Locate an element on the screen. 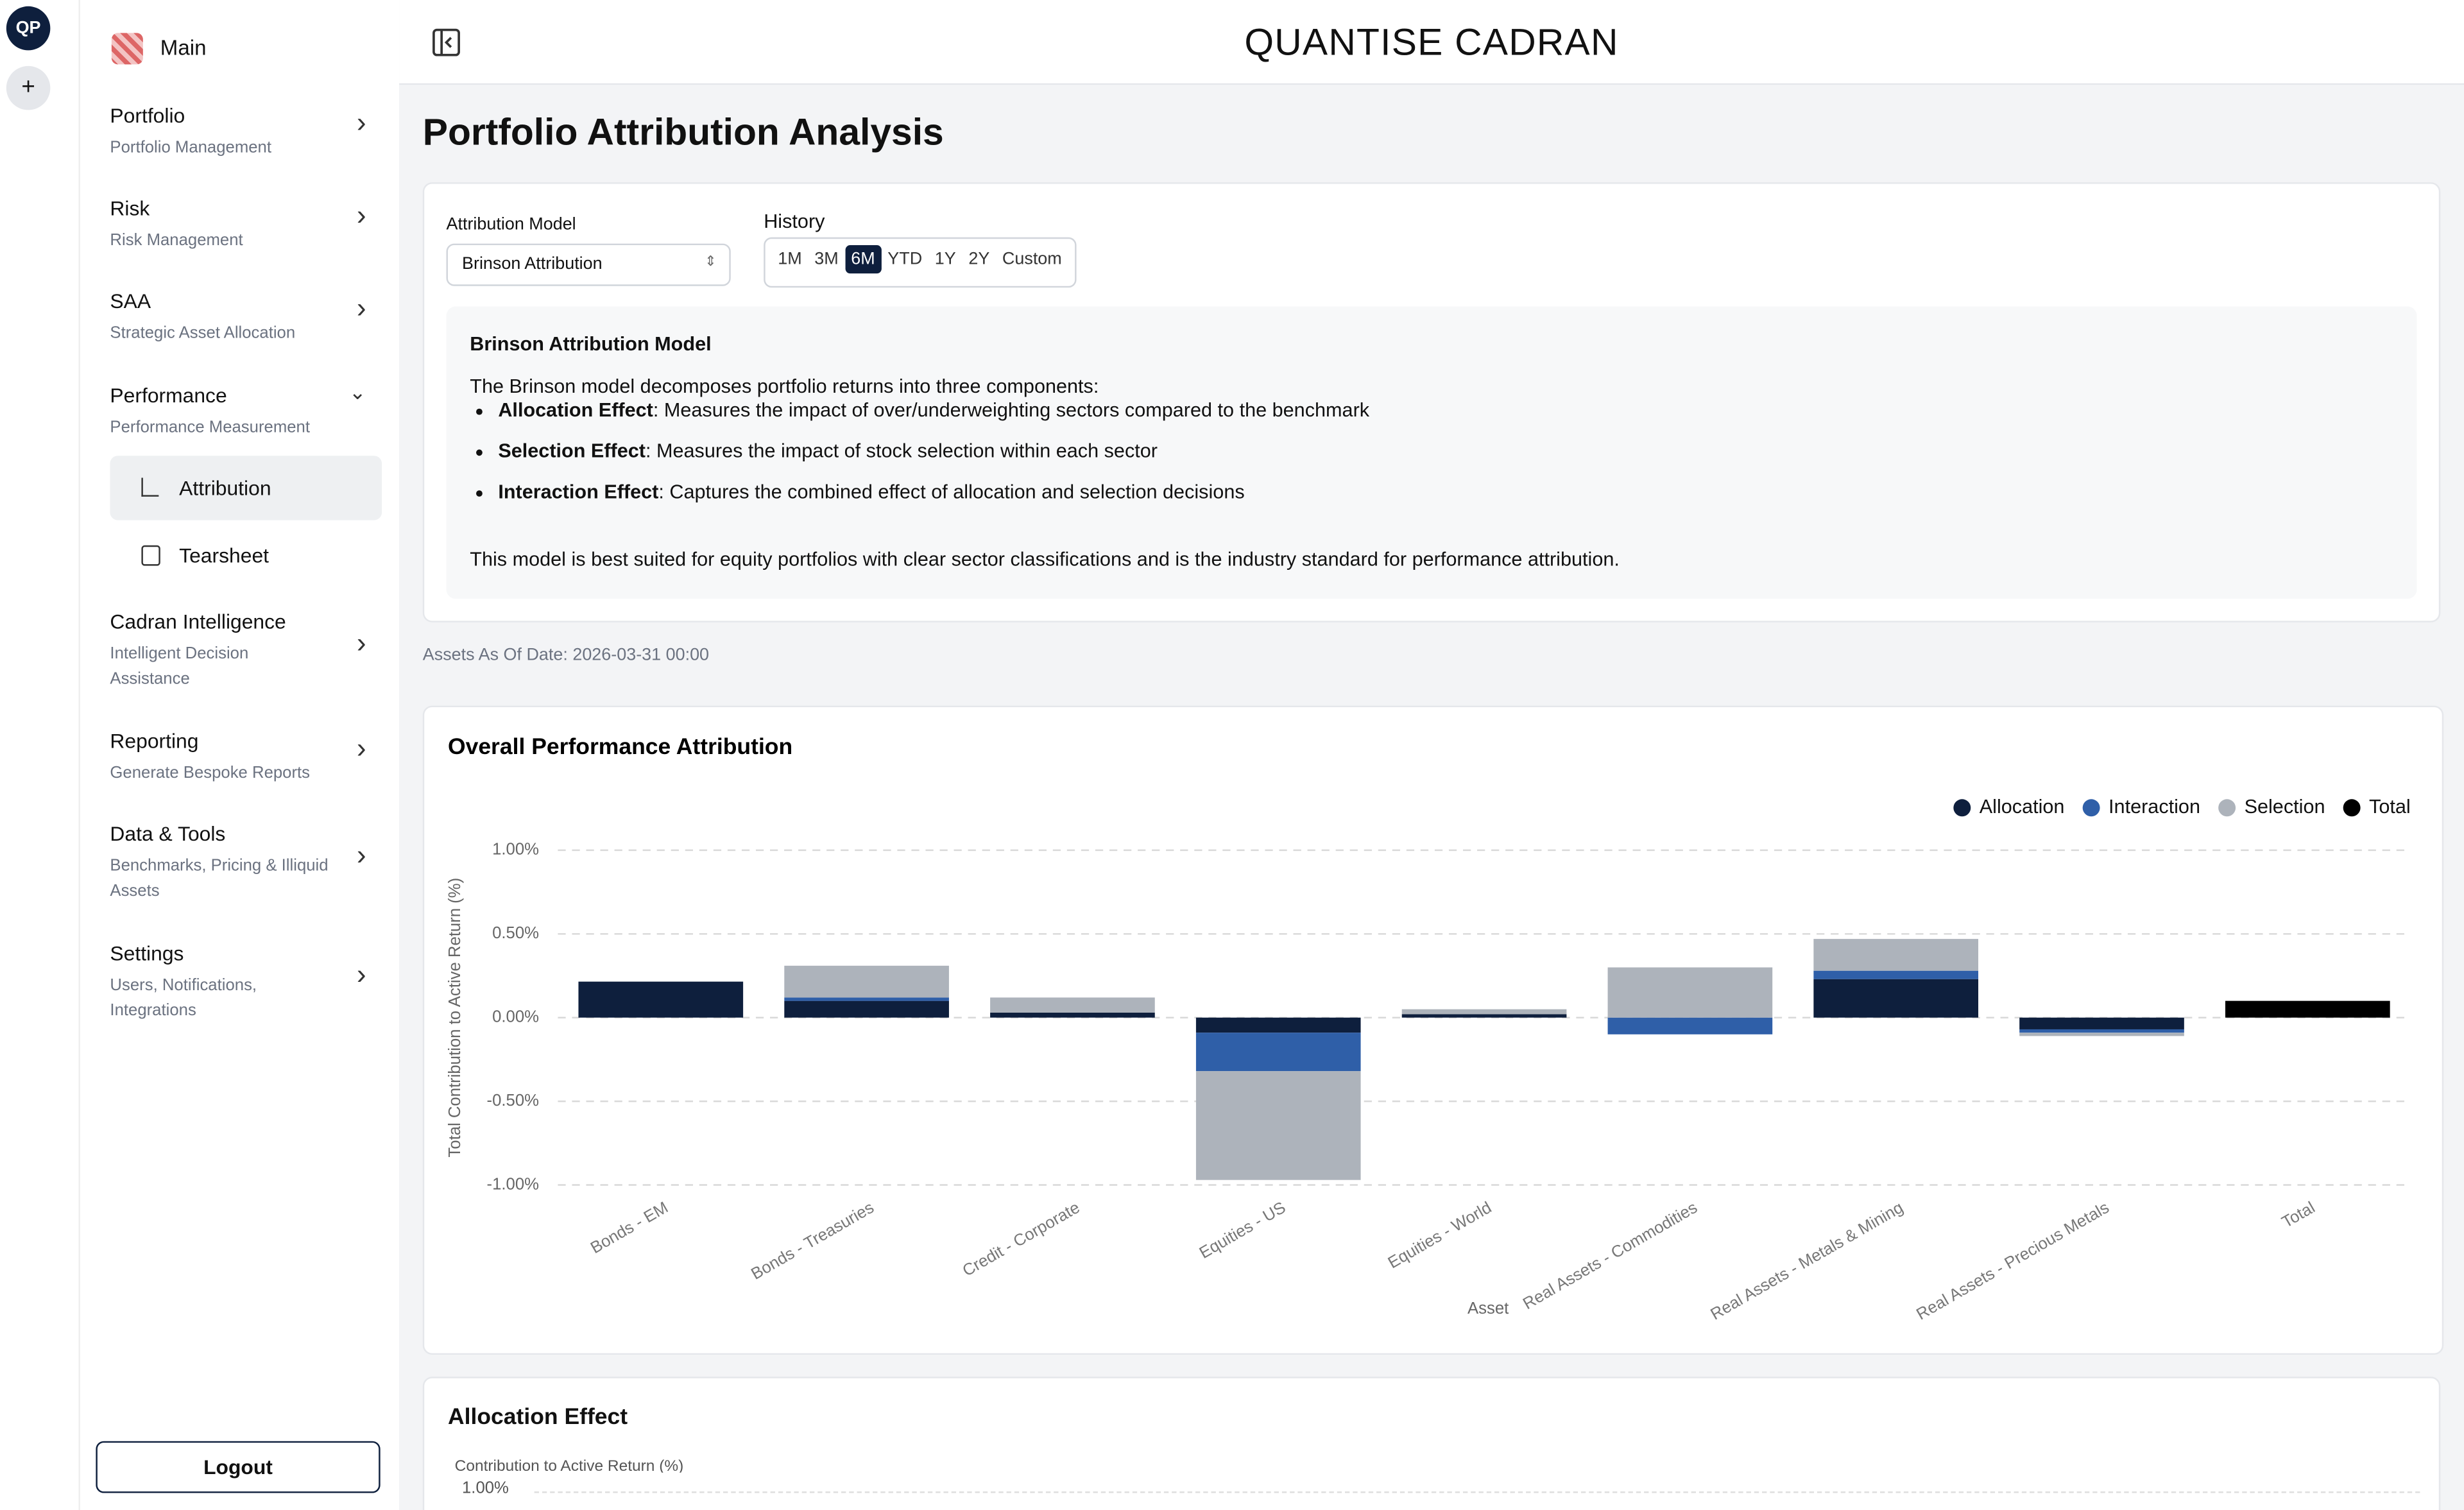 This screenshot has height=1510, width=2464. nav-item: SAA Strategic Asset Allocation › is located at coordinates (248, 317).